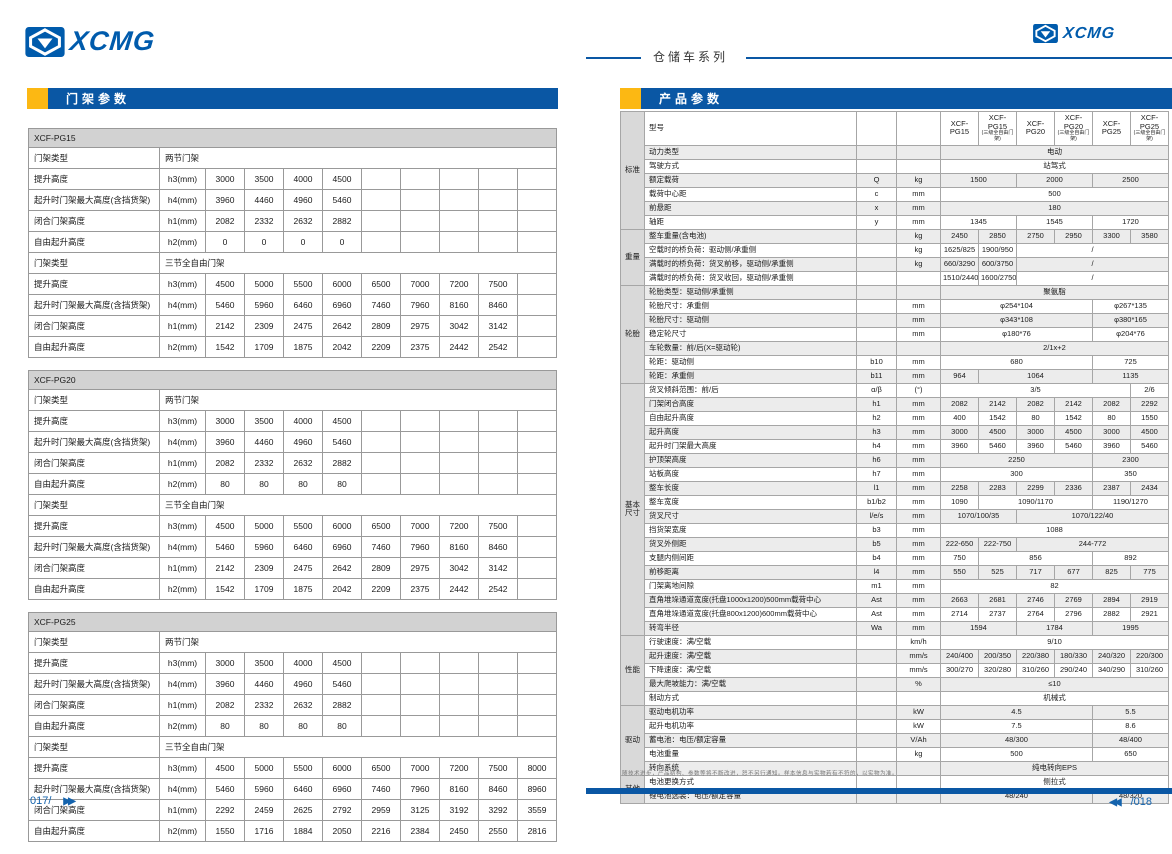 This screenshot has width=1172, height=854. Describe the element at coordinates (358, 642) in the screenshot. I see `mast-type: 两节门架` at that location.